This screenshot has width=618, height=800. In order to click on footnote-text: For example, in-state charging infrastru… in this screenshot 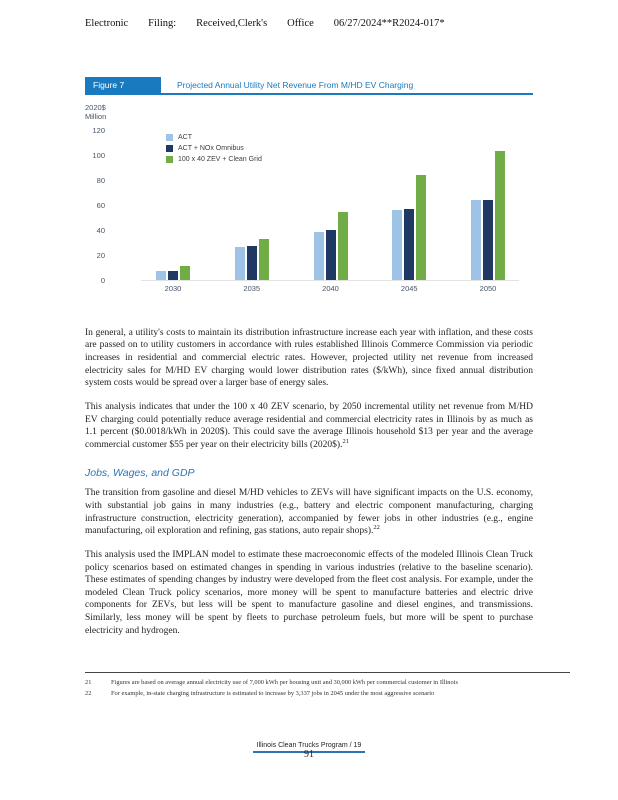, I will do `click(273, 694)`.